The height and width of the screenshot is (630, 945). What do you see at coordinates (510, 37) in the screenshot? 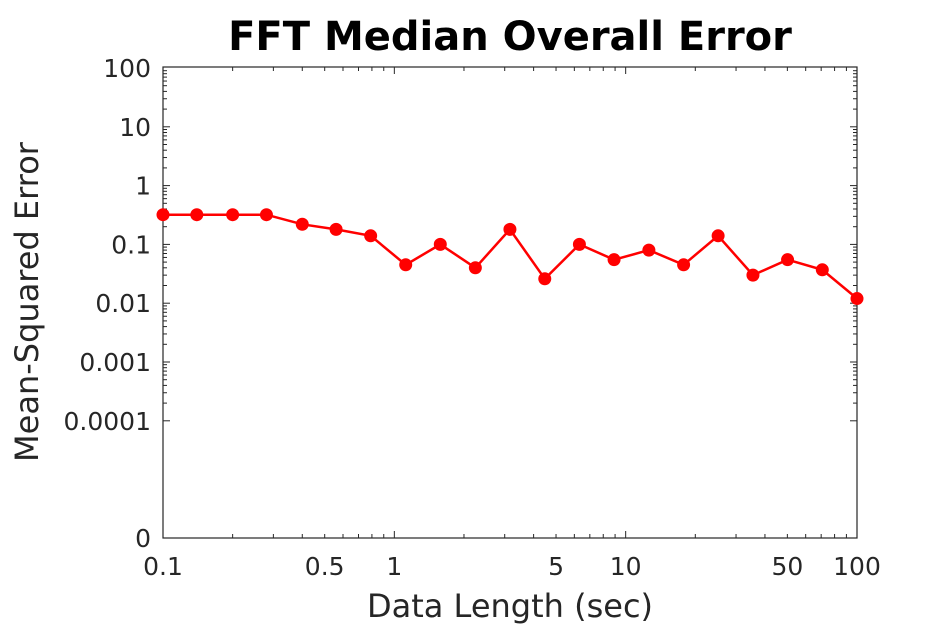
I see `chart-title: FFT Median Overall Error` at bounding box center [510, 37].